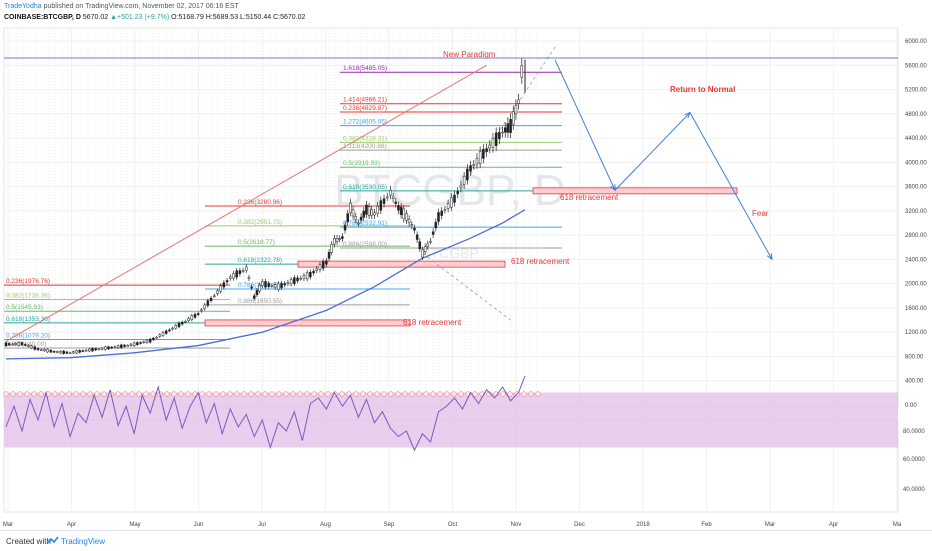  Describe the element at coordinates (914, 460) in the screenshot. I see `rsi-tick-label: 60.0000` at that location.